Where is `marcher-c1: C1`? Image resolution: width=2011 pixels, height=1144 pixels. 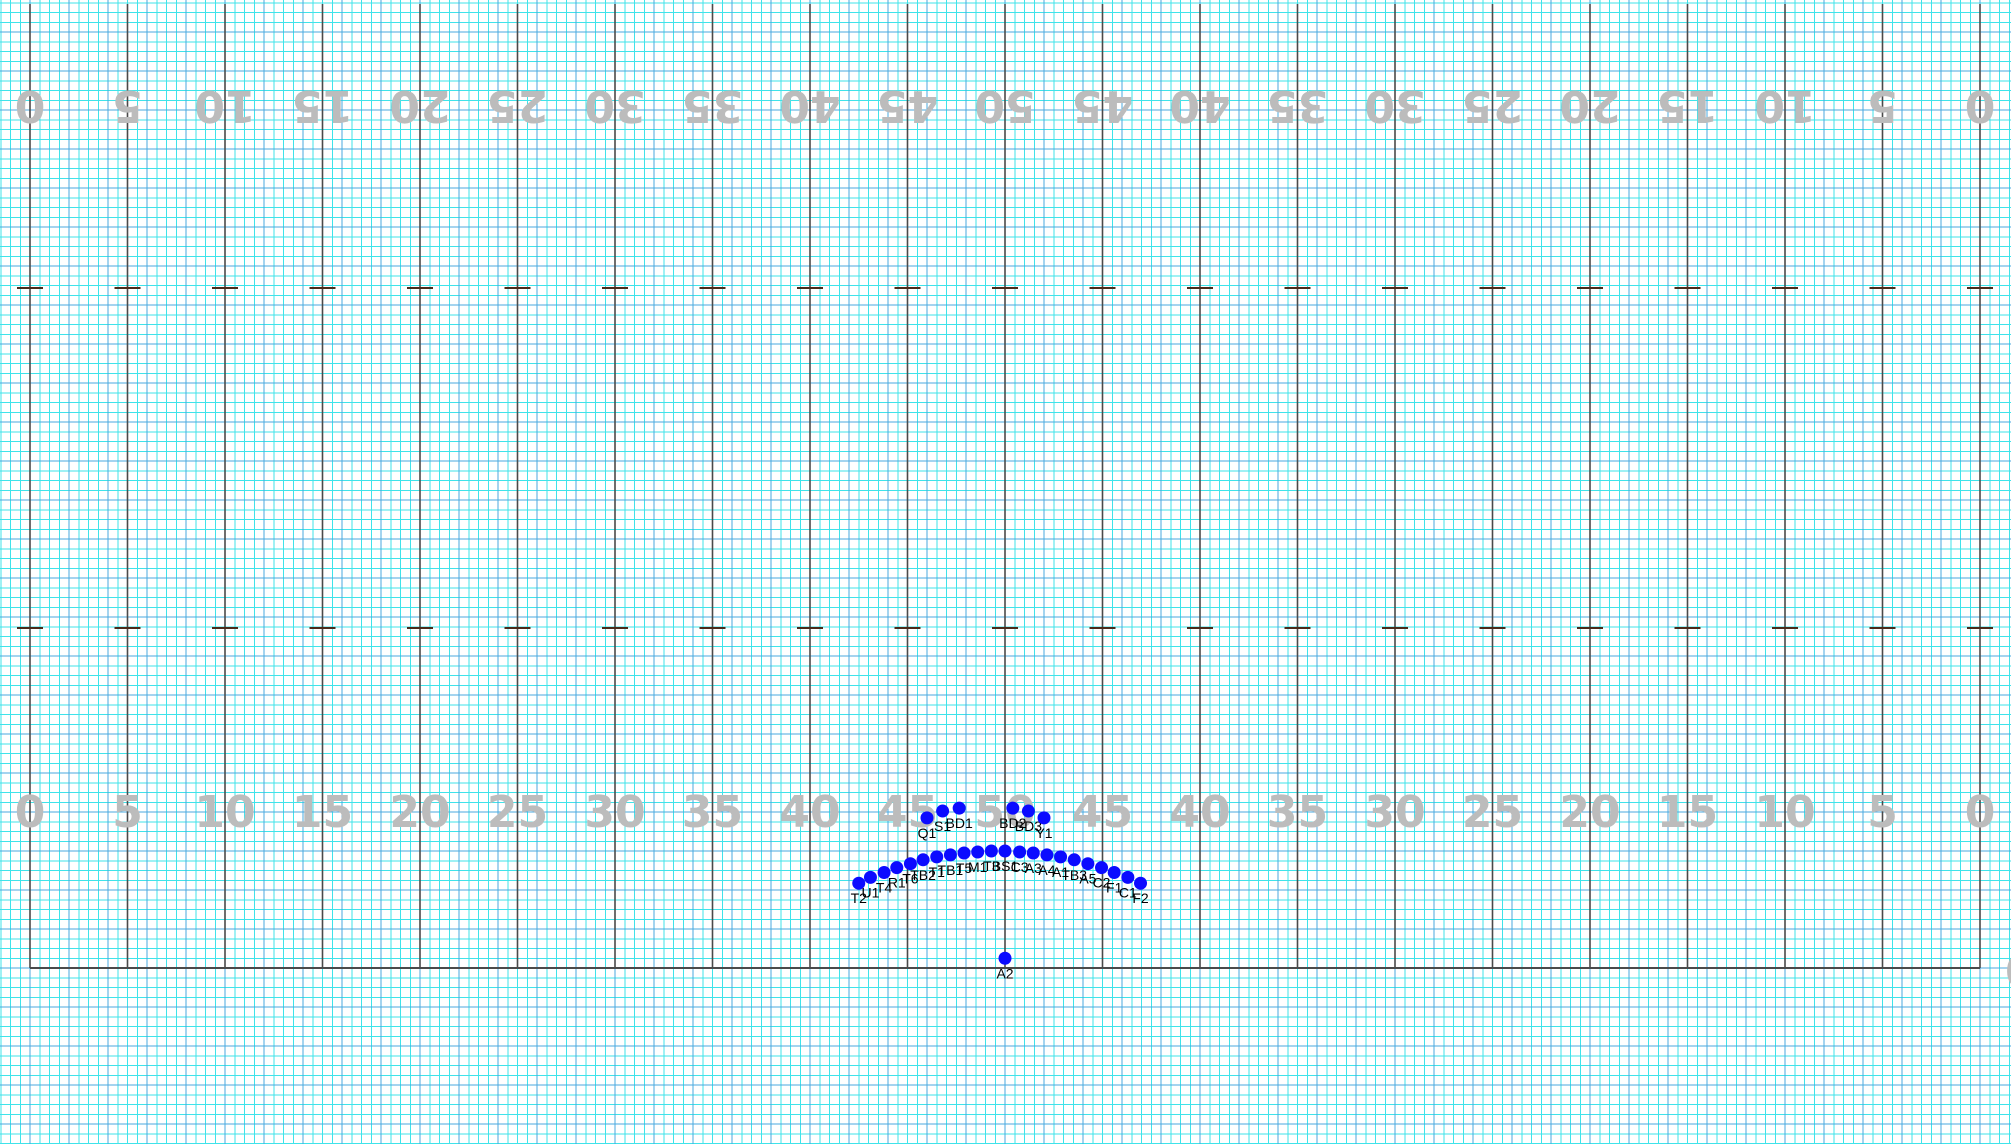
marcher-c1: C1 is located at coordinates (1128, 885).